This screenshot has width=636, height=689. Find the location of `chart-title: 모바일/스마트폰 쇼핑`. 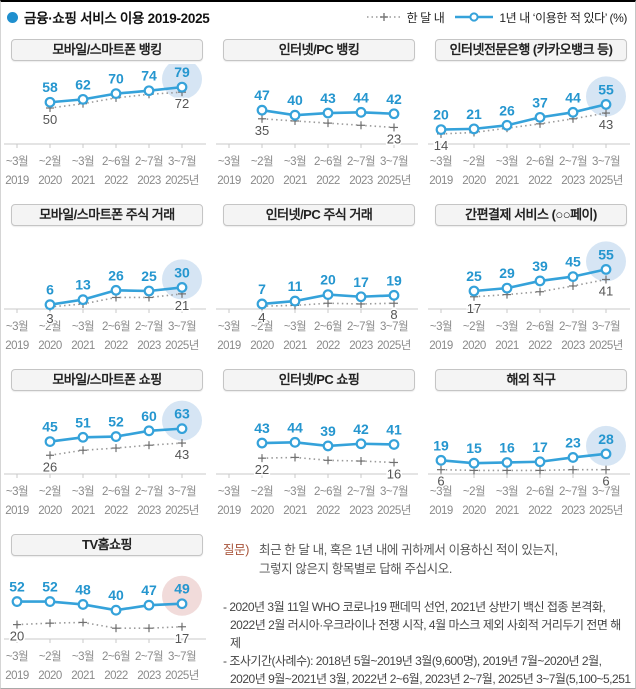

chart-title: 모바일/스마트폰 쇼핑 is located at coordinates (107, 380).